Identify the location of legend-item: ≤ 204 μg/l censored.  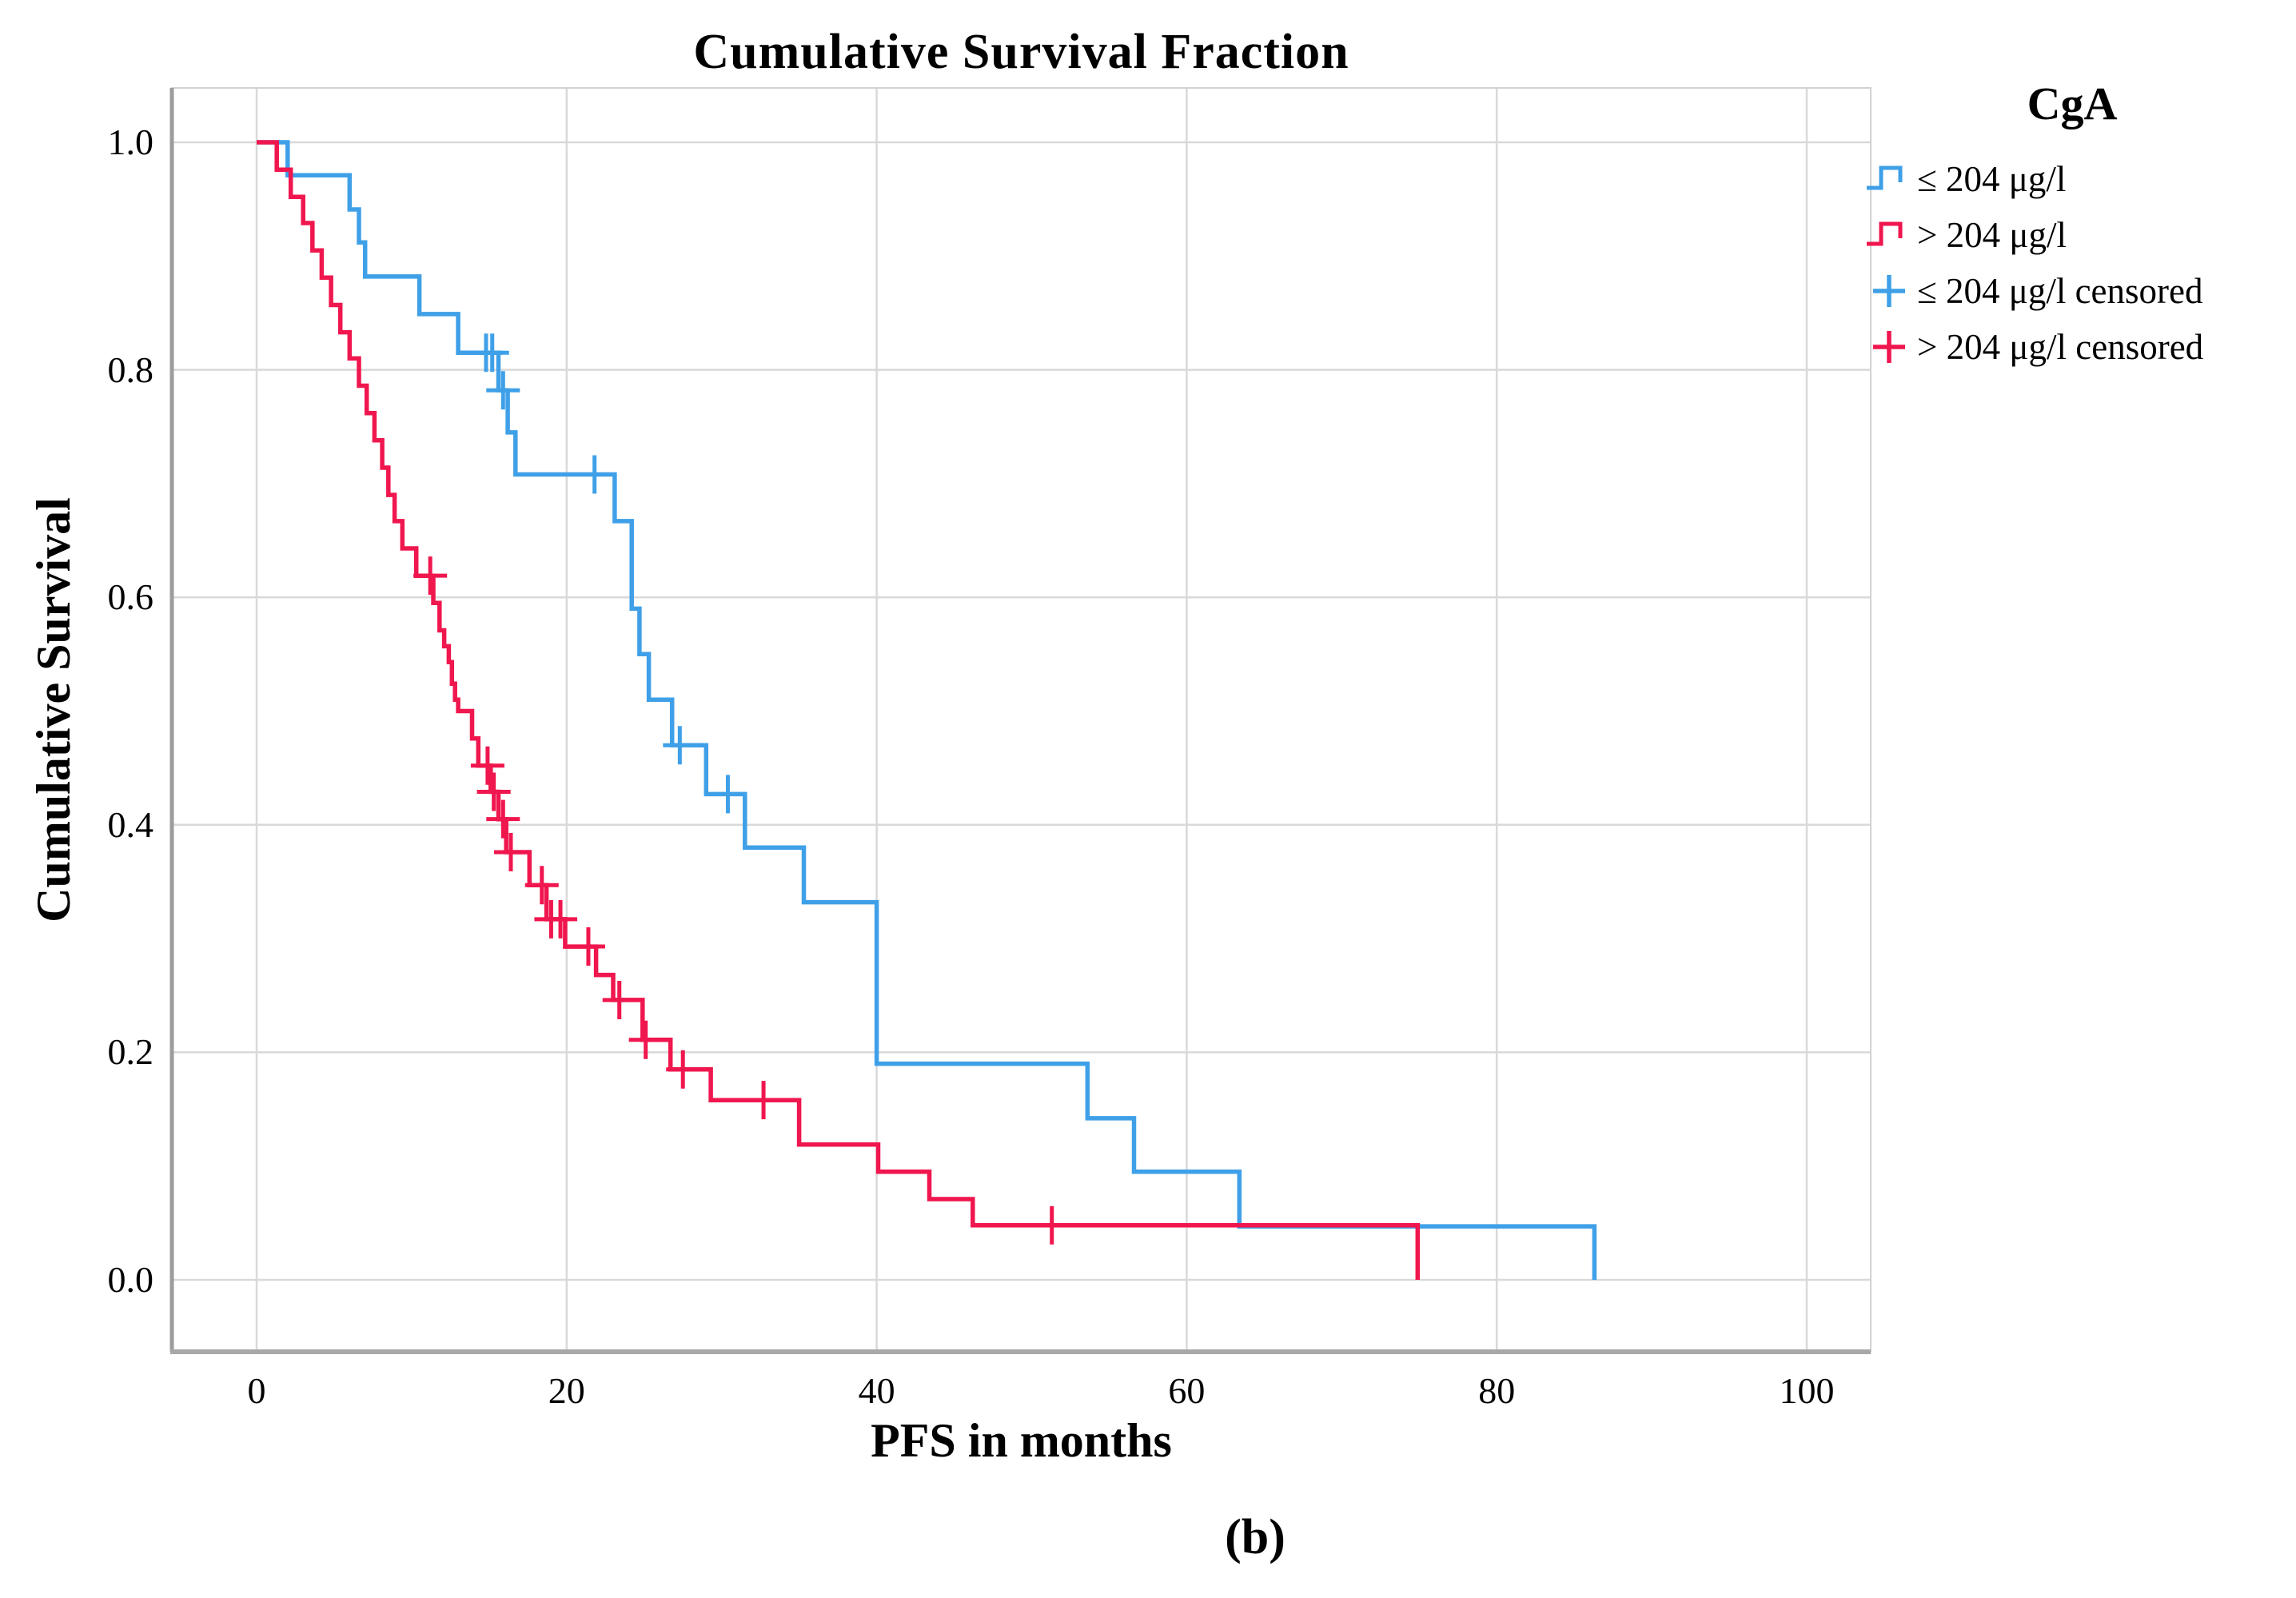
(2080, 291).